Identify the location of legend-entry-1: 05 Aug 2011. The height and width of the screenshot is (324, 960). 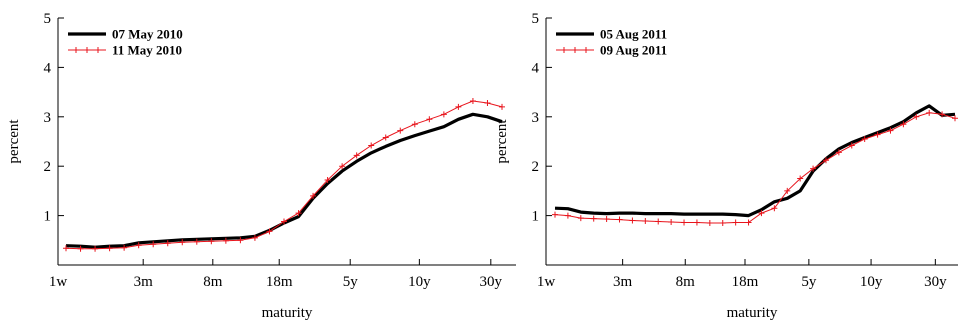
(611, 34).